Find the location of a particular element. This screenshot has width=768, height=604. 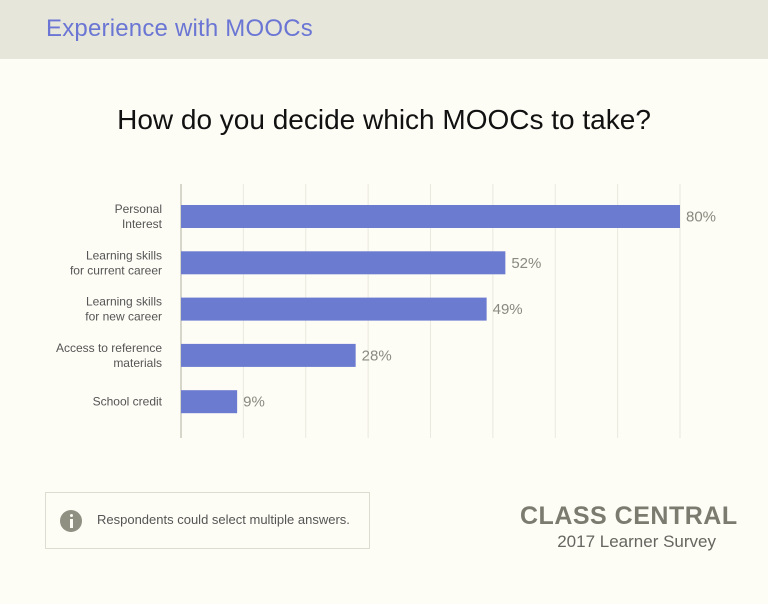

data-label: 9% is located at coordinates (254, 402).